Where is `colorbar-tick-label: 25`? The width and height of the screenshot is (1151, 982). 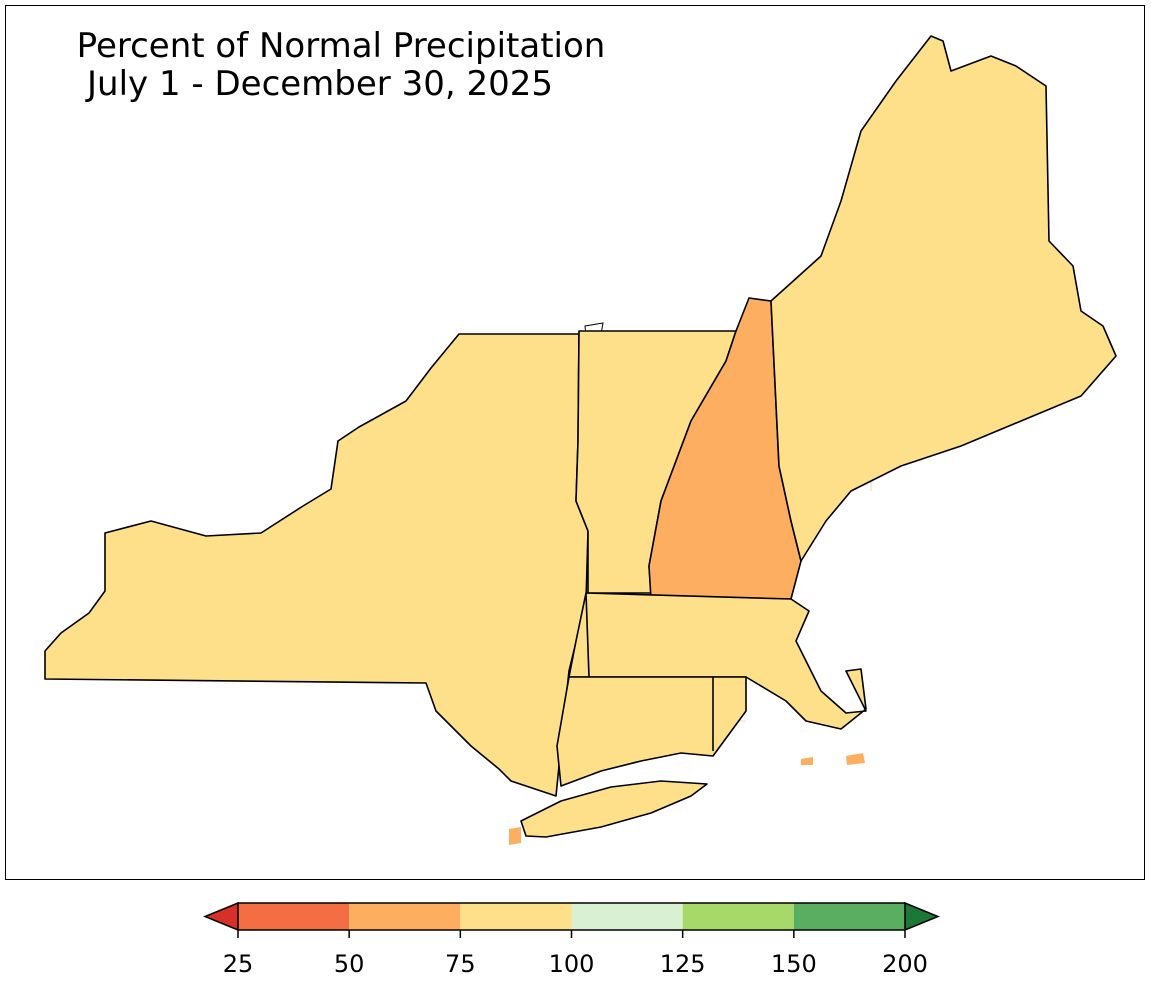 colorbar-tick-label: 25 is located at coordinates (238, 964).